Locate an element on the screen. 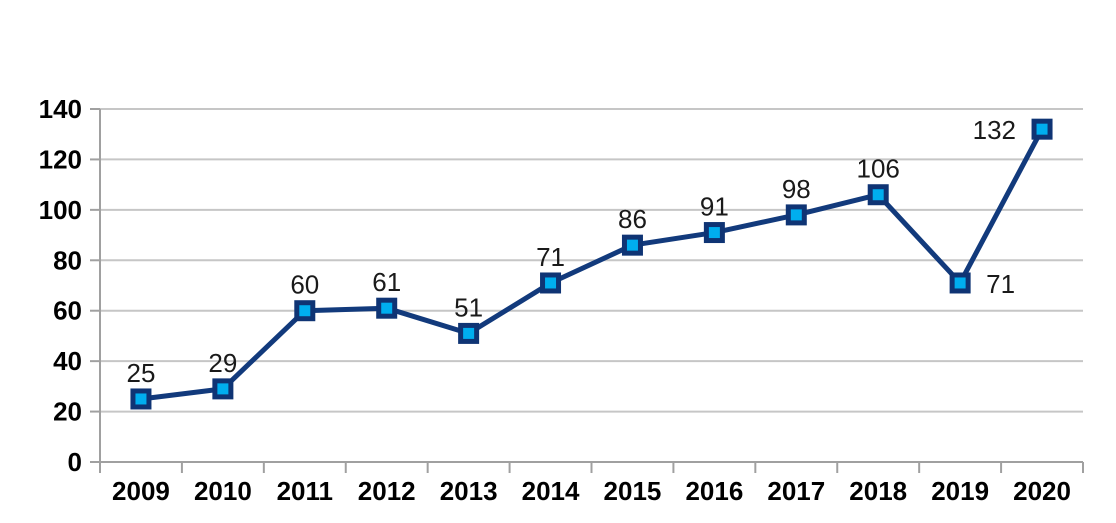  x-axis-label-2012: 2012 is located at coordinates (387, 491).